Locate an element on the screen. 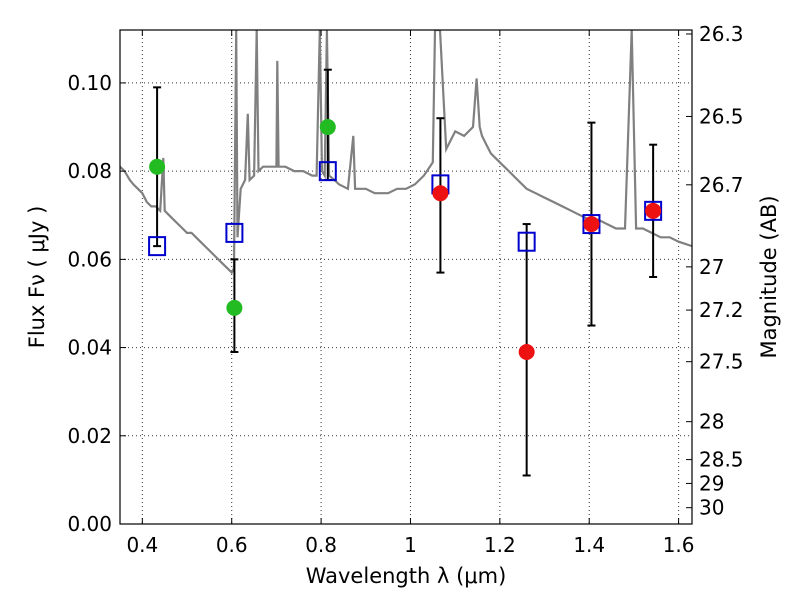 This screenshot has height=600, width=800. magnitude-tick-label: 27.5 is located at coordinates (721, 362).